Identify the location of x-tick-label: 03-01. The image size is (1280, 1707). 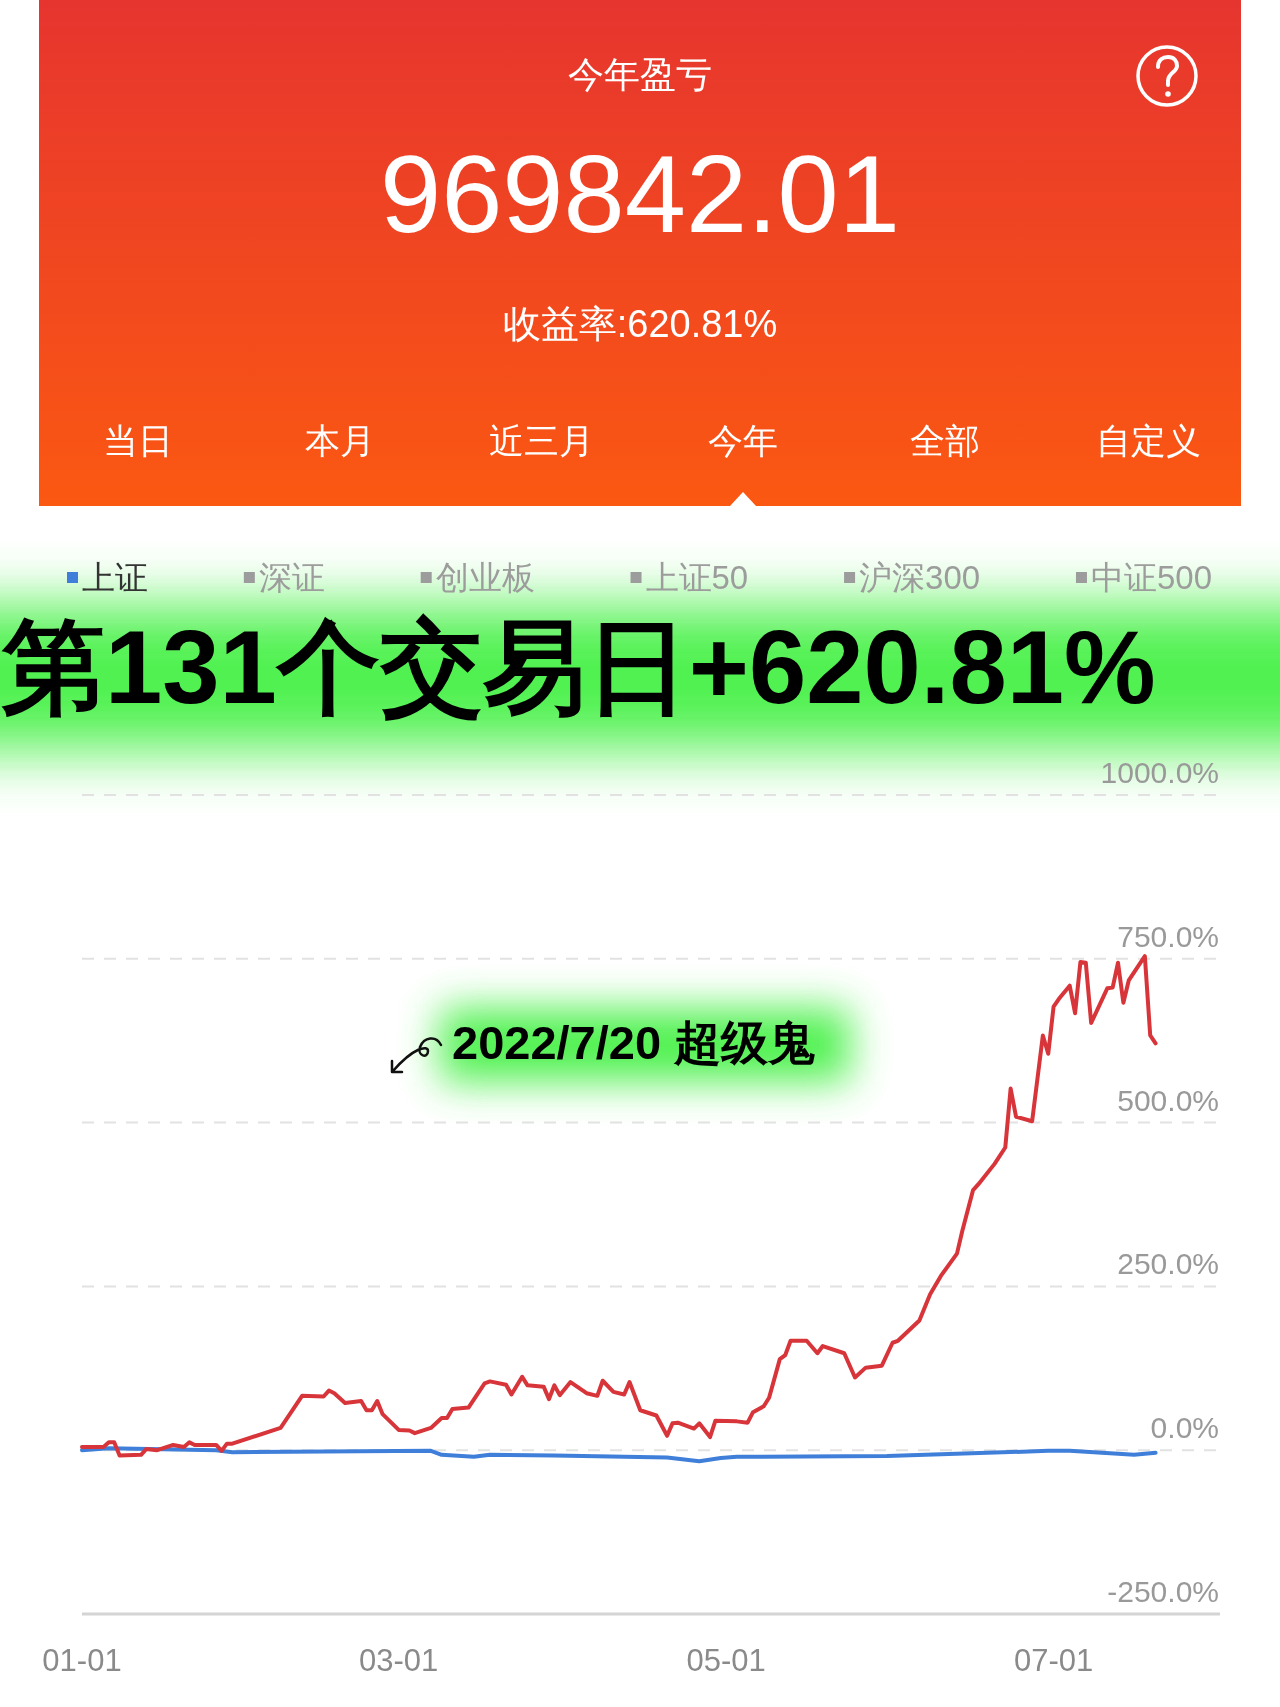
(399, 1660).